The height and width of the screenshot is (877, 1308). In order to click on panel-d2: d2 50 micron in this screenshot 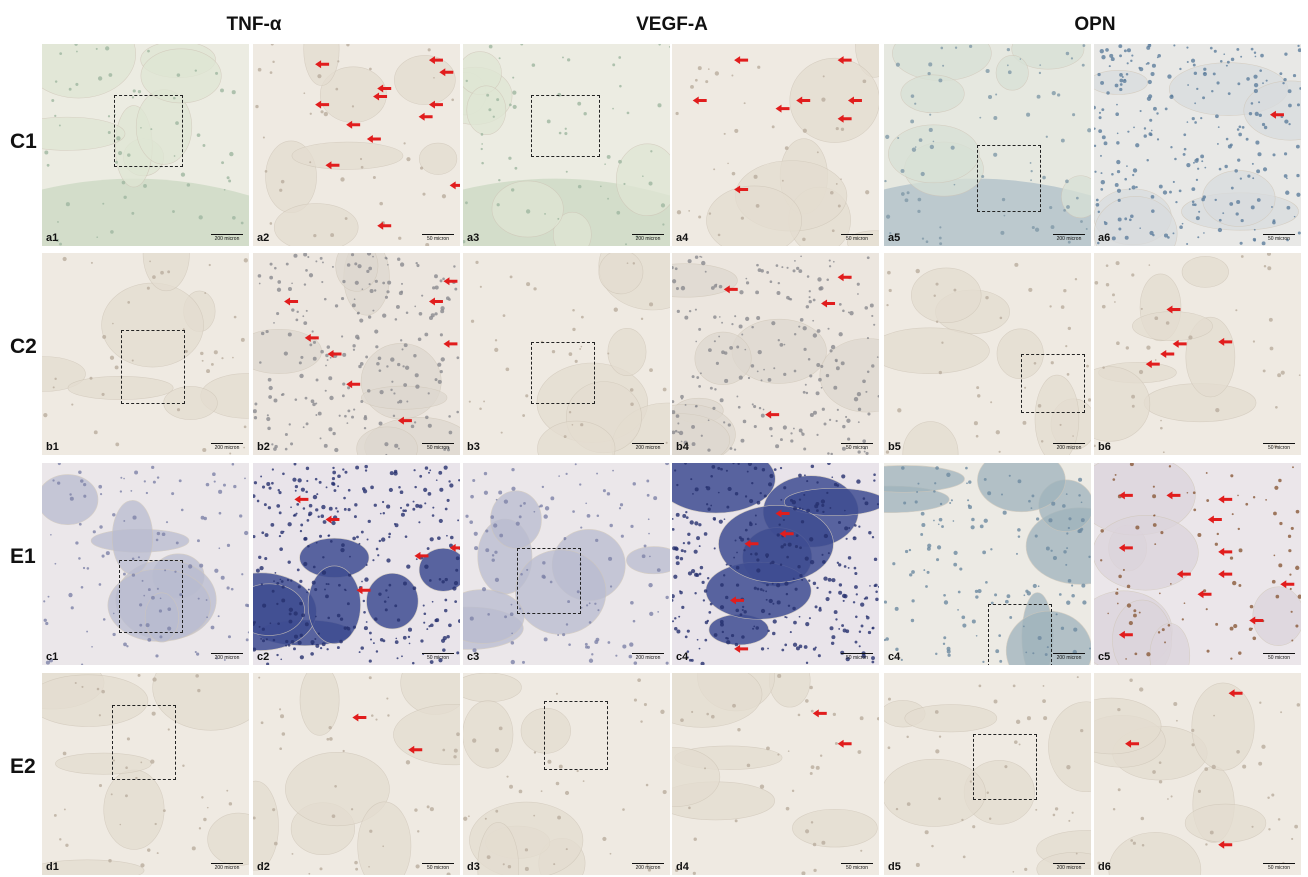, I will do `click(356, 774)`.